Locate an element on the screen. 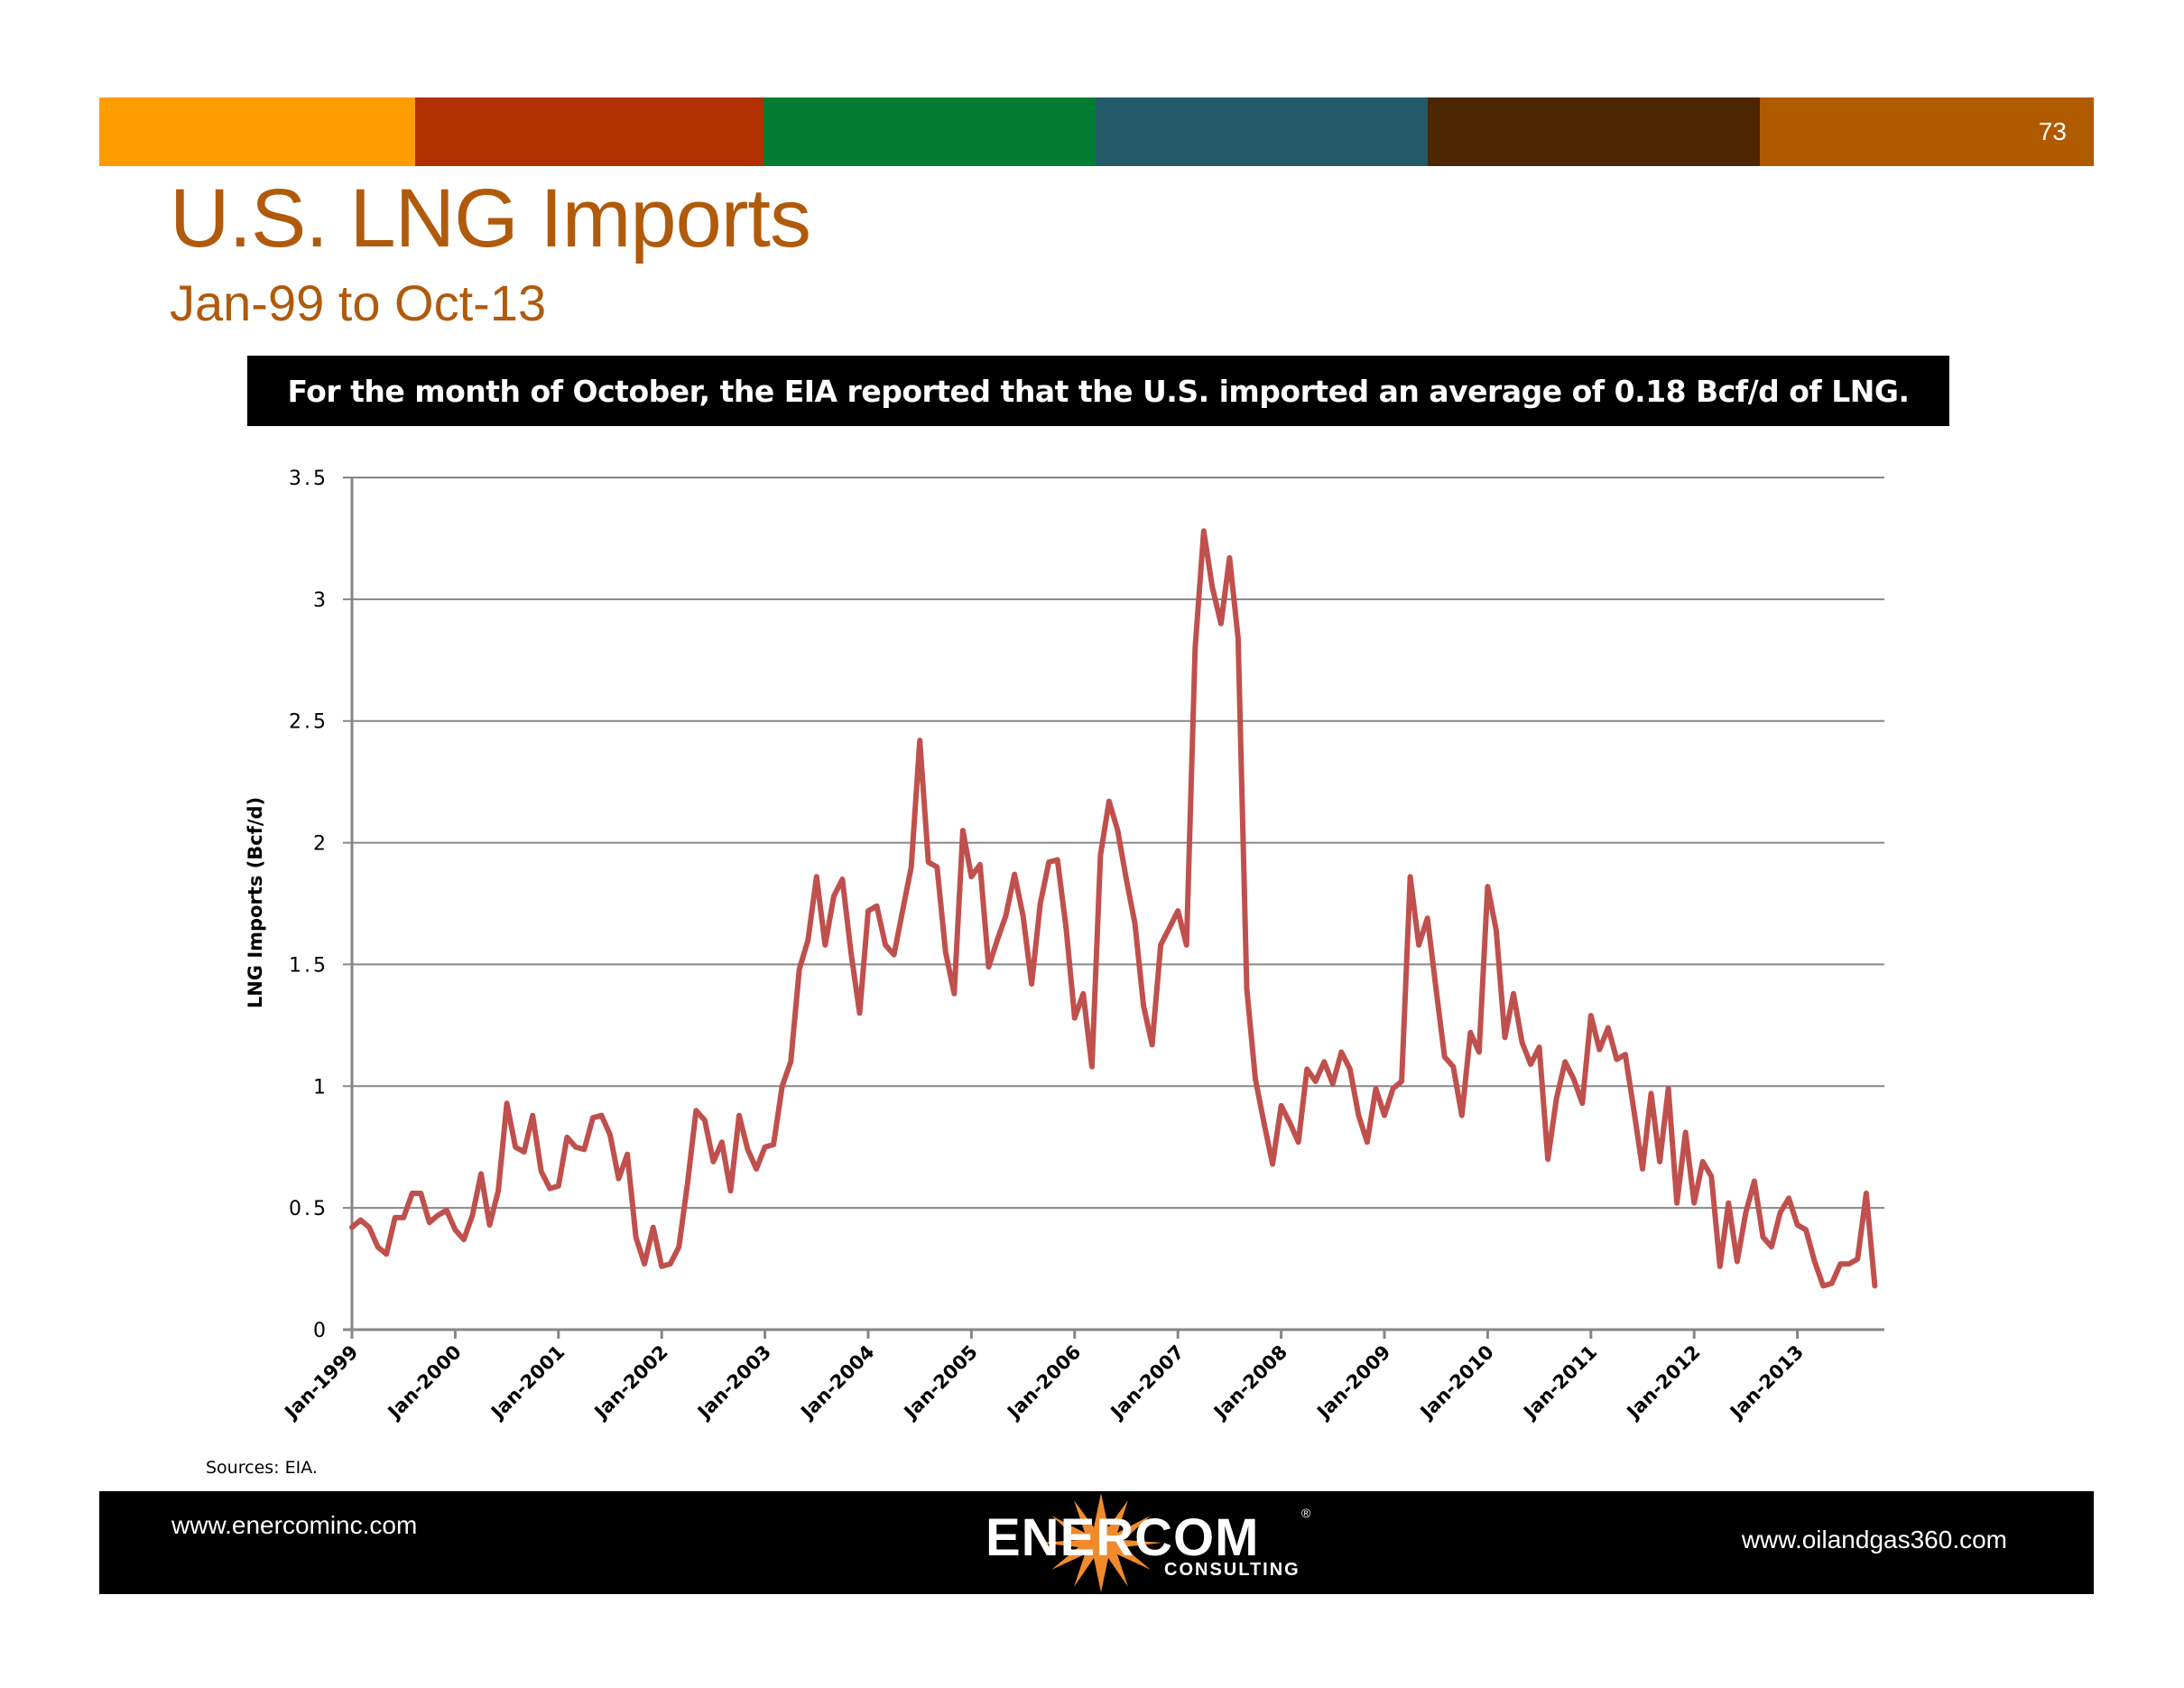 The image size is (2184, 1688). x-tick-label: Jan-1999 is located at coordinates (321, 1383).